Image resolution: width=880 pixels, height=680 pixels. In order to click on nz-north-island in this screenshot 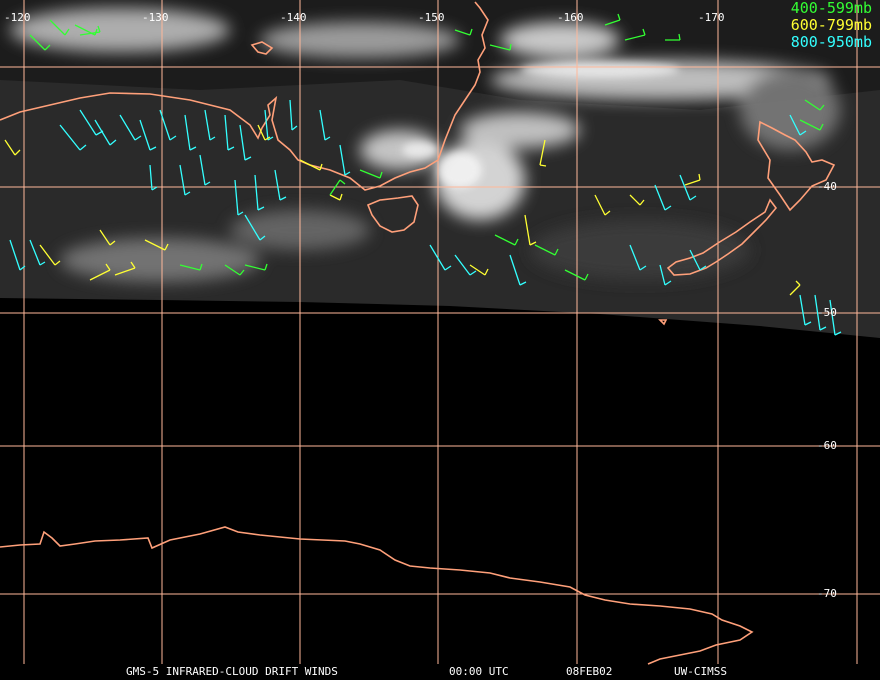, I will do `click(796, 166)`.